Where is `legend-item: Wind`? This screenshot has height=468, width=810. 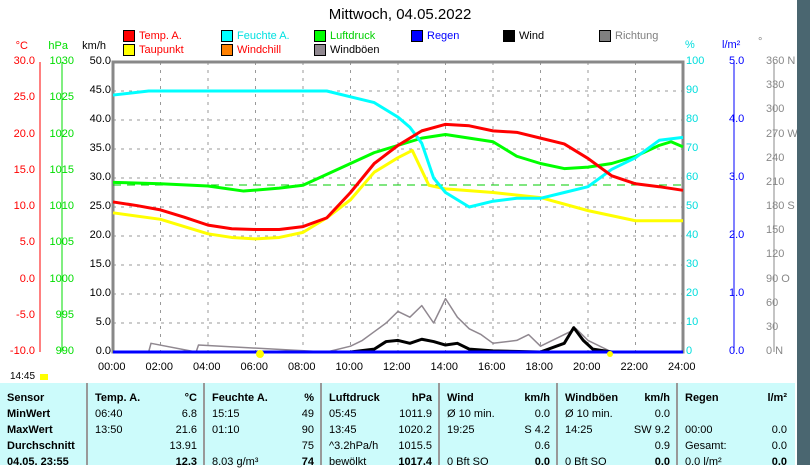
legend-item: Wind is located at coordinates (523, 36).